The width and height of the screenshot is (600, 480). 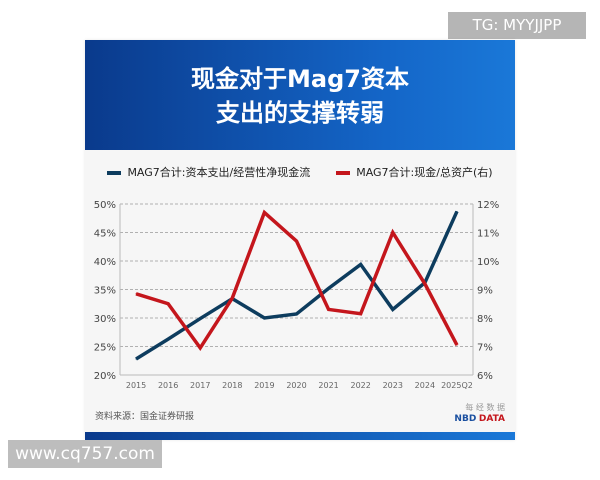 What do you see at coordinates (485, 376) in the screenshot?
I see `y-right-tick-label: 6%` at bounding box center [485, 376].